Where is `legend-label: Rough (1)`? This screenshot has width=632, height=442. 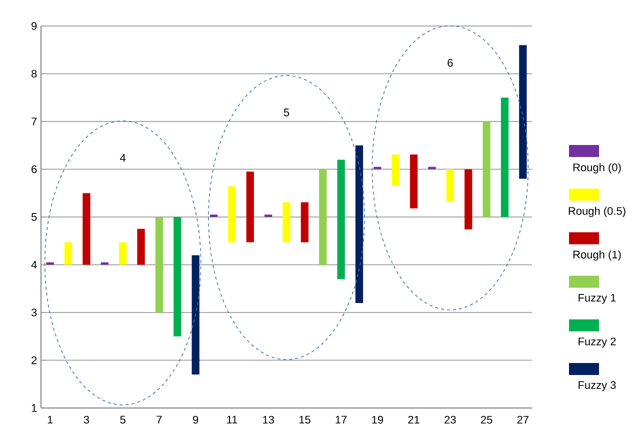 legend-label: Rough (1) is located at coordinates (597, 255).